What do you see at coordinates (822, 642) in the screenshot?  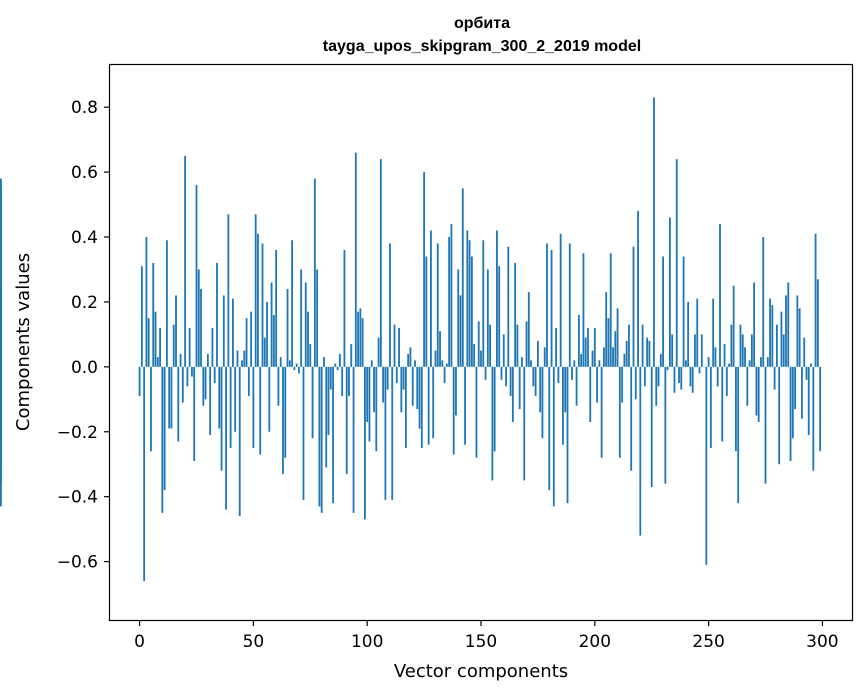 I see `x-tick-label: 300` at bounding box center [822, 642].